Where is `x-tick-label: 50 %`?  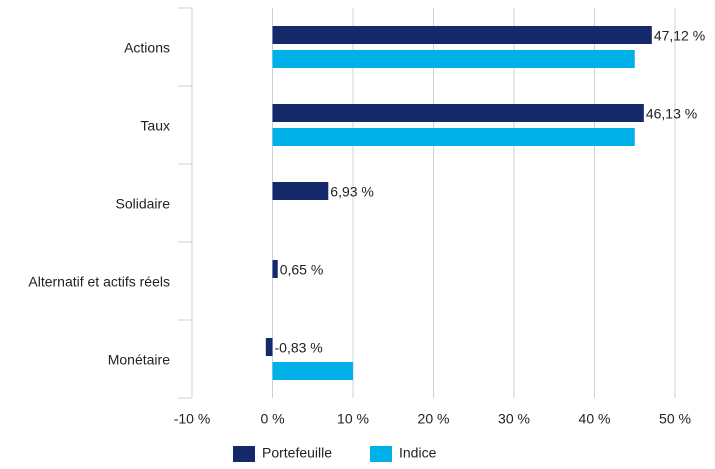 x-tick-label: 50 % is located at coordinates (675, 419).